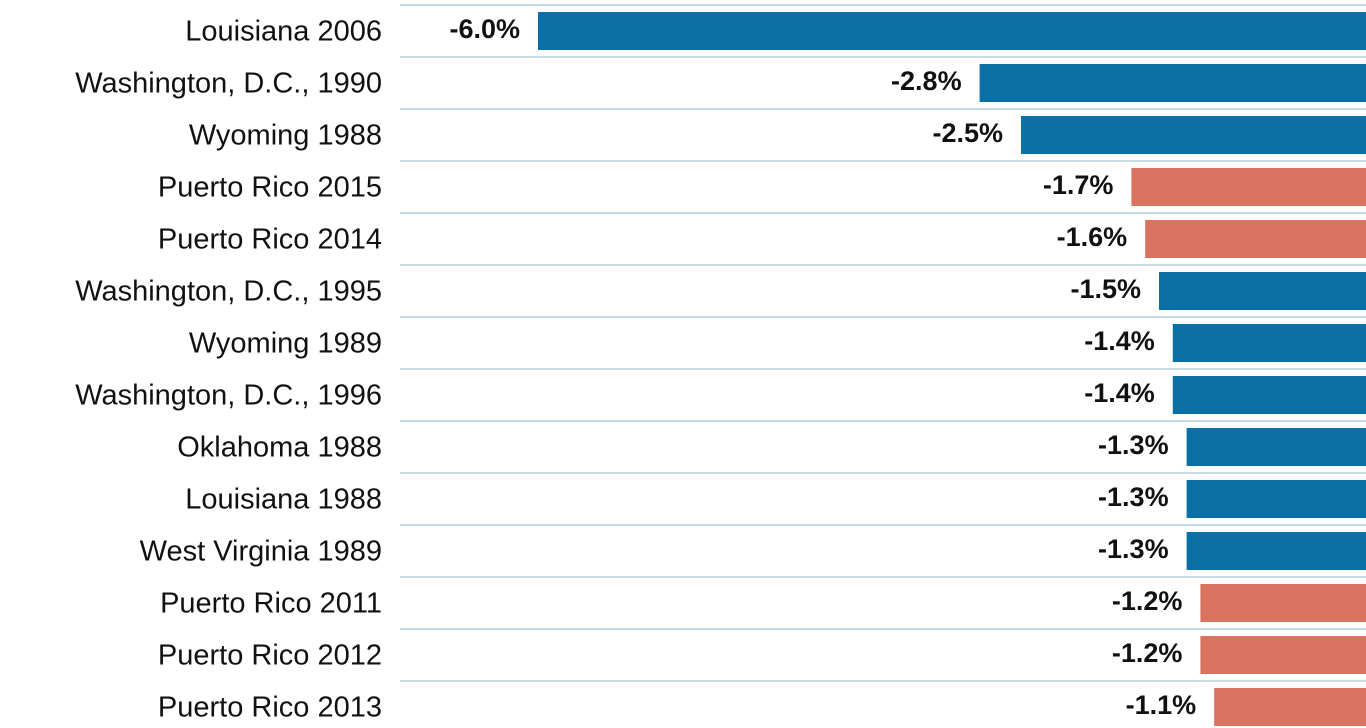 This screenshot has height=728, width=1366. What do you see at coordinates (1078, 185) in the screenshot?
I see `value-label: -1.7%` at bounding box center [1078, 185].